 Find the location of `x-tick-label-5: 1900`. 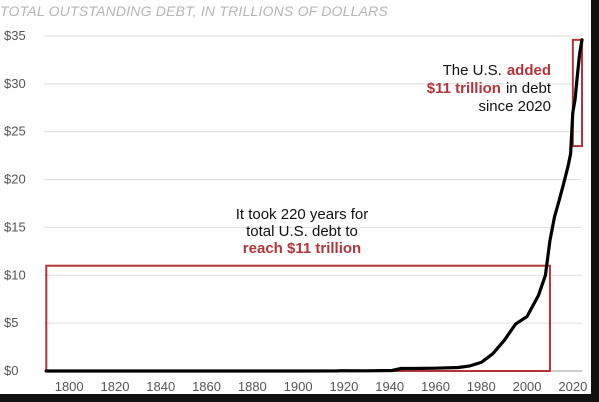

x-tick-label-5: 1900 is located at coordinates (298, 386).